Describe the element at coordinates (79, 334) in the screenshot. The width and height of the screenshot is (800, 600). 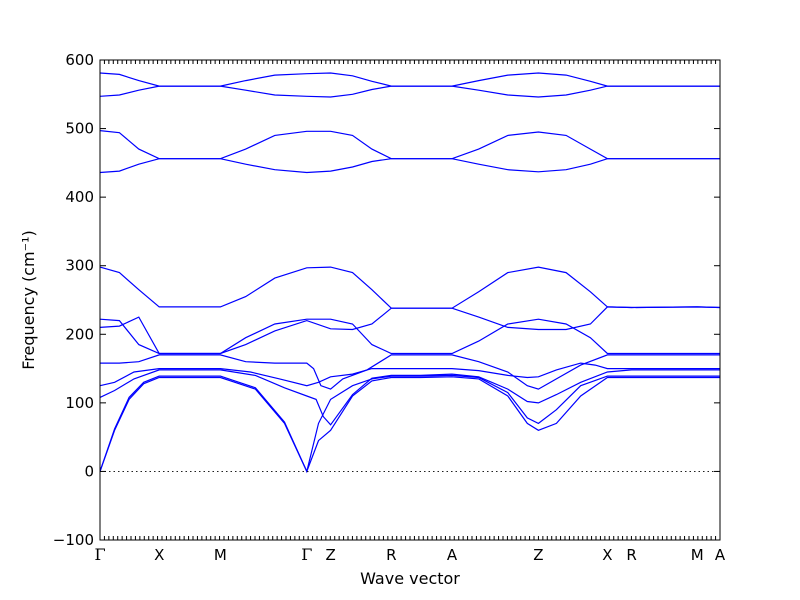
I see `y-tick-label: 200` at that location.